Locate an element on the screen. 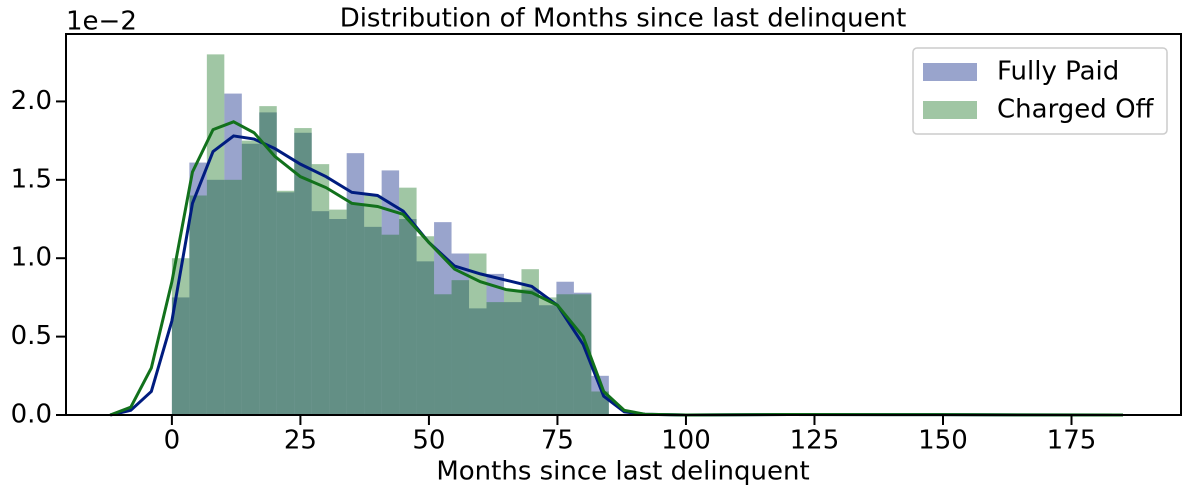 The width and height of the screenshot is (1199, 496). y-tick-label: 0.5 is located at coordinates (31, 336).